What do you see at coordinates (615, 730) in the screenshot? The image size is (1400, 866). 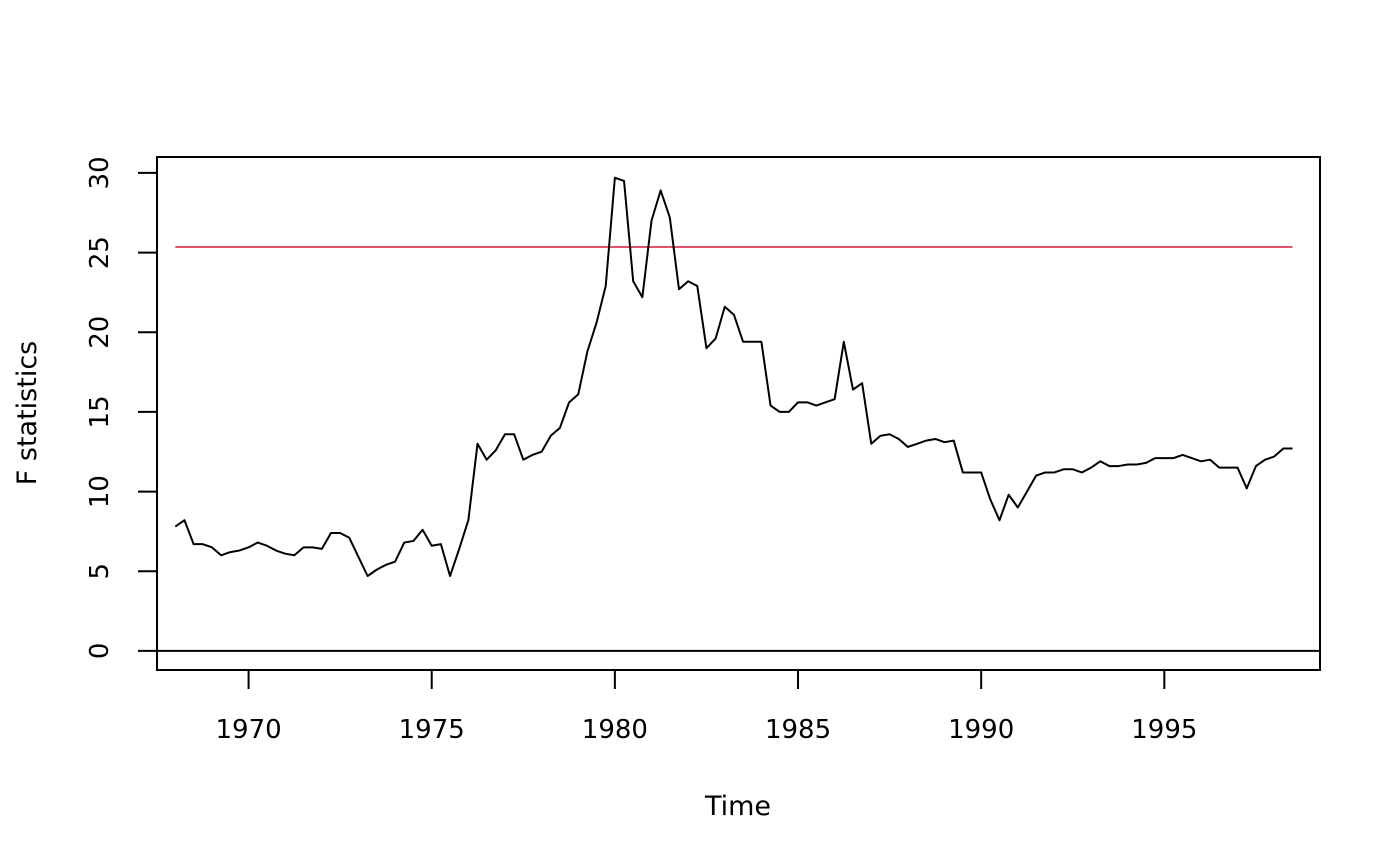 I see `x-tick-label: 1980` at bounding box center [615, 730].